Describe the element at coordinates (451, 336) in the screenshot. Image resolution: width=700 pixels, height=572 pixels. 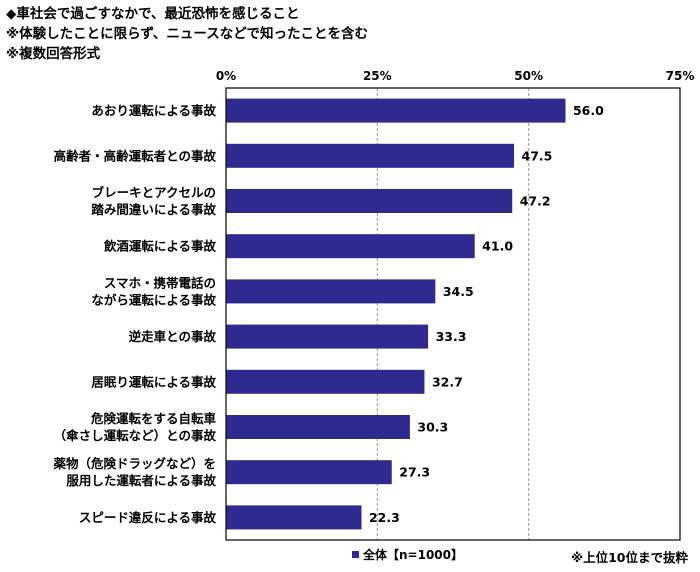
I see `data-label: 33.3` at that location.